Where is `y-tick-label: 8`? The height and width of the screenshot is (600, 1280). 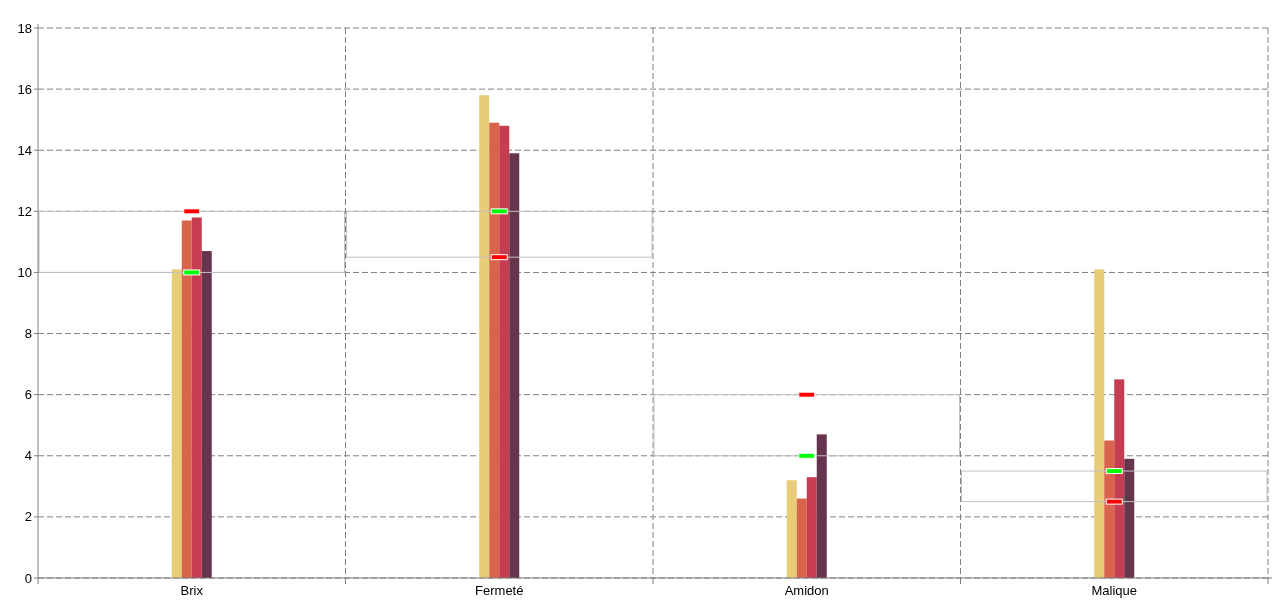
y-tick-label: 8 is located at coordinates (28, 334).